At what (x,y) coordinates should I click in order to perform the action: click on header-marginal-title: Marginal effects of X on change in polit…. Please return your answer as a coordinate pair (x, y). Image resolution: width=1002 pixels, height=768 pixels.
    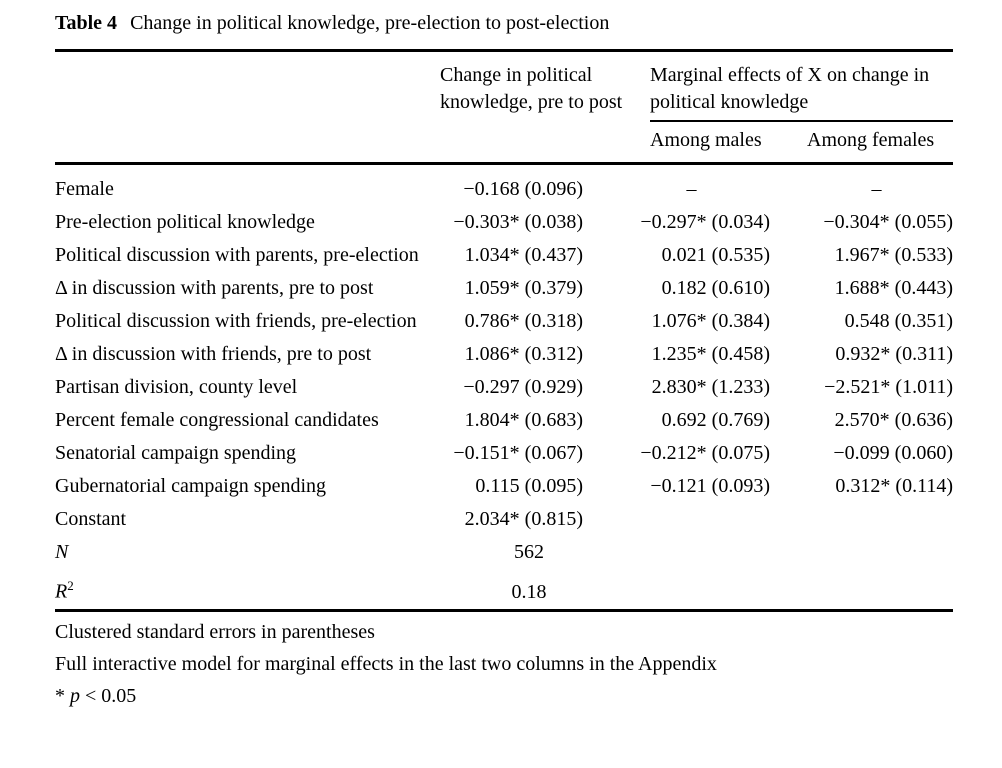
    Looking at the image, I should click on (790, 88).